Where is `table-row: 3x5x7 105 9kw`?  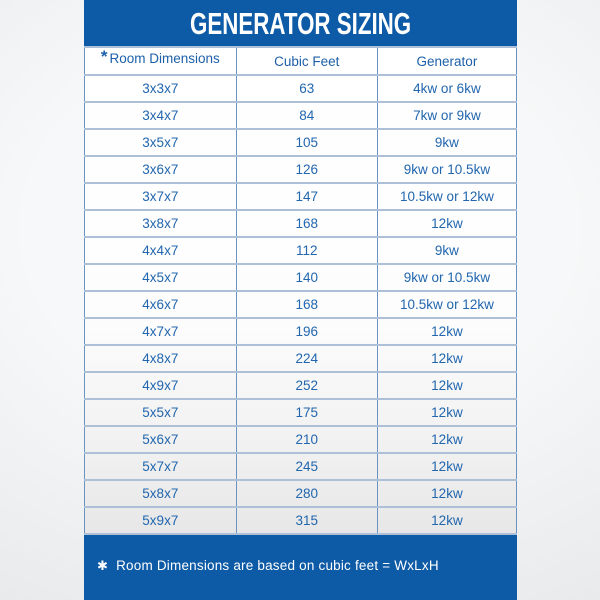
table-row: 3x5x7 105 9kw is located at coordinates (301, 142).